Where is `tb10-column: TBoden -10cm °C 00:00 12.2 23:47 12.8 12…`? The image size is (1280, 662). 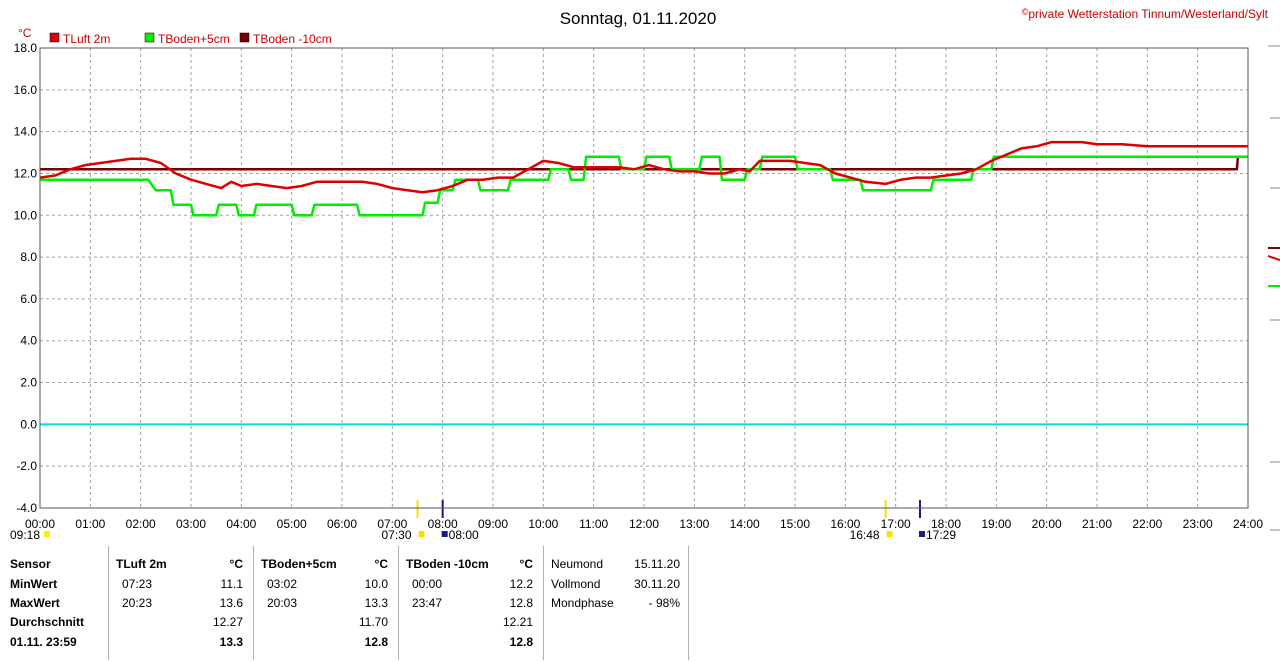
tb10-column: TBoden -10cm °C 00:00 12.2 23:47 12.8 12… is located at coordinates (471, 603).